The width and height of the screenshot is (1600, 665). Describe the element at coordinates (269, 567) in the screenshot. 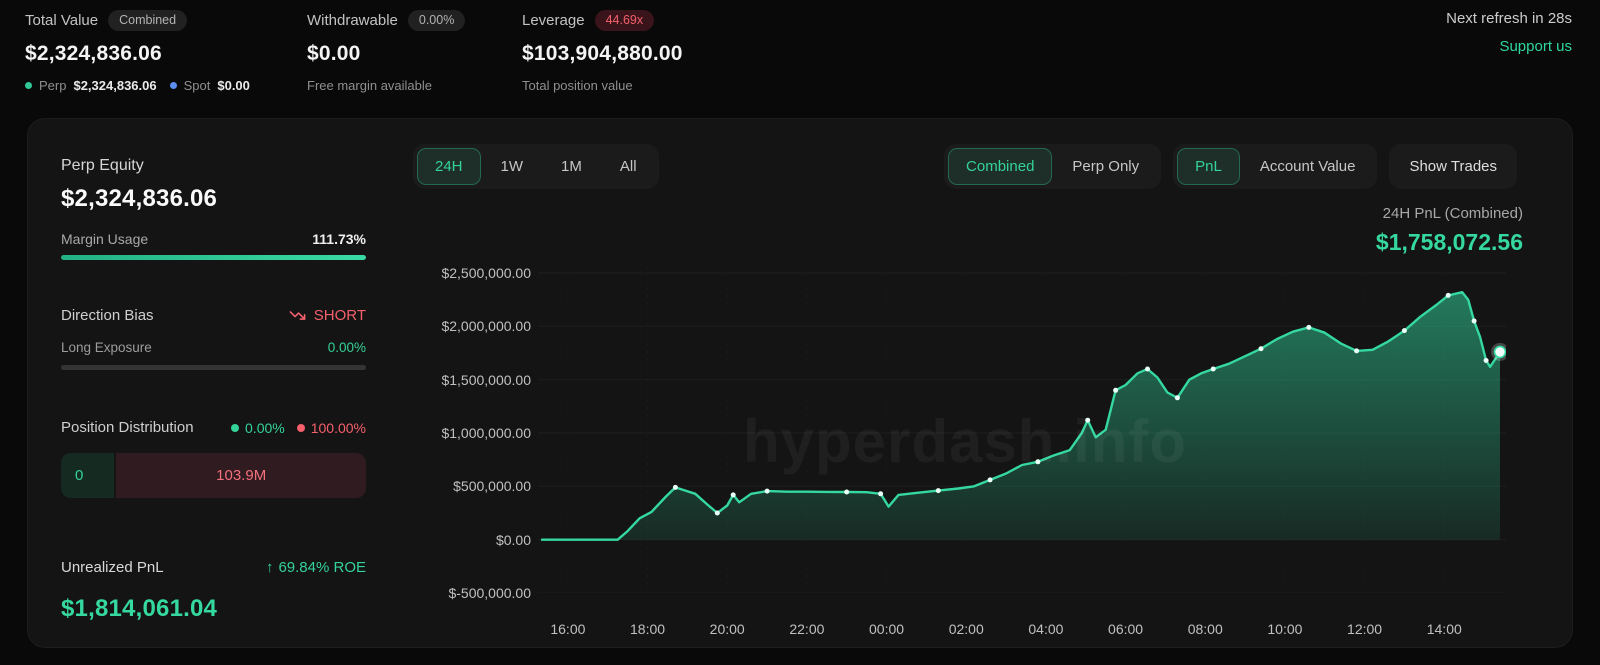

I see `arrow-up-icon: ↑` at that location.